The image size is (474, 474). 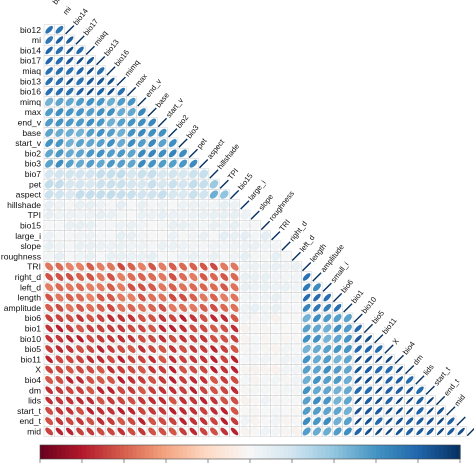 I want to click on row-label: bio4, so click(x=33, y=380).